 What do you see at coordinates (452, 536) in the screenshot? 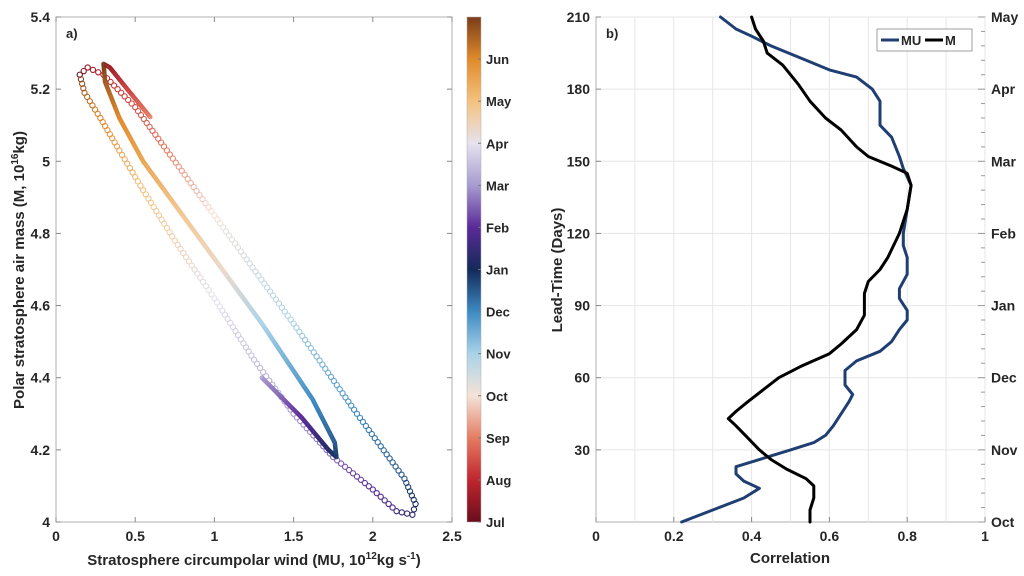
I see `x-tick-label: 2.5` at bounding box center [452, 536].